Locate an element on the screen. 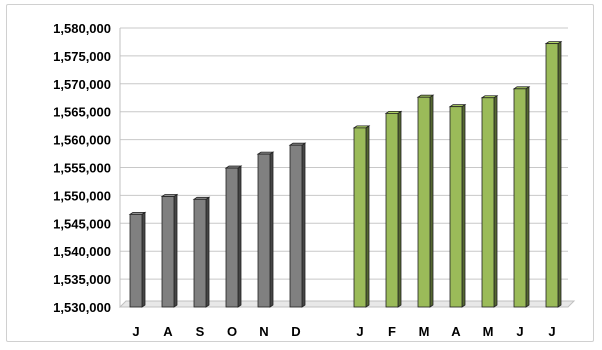 This screenshot has height=350, width=602. y-tick-label: 1,555,000 is located at coordinates (82, 168).